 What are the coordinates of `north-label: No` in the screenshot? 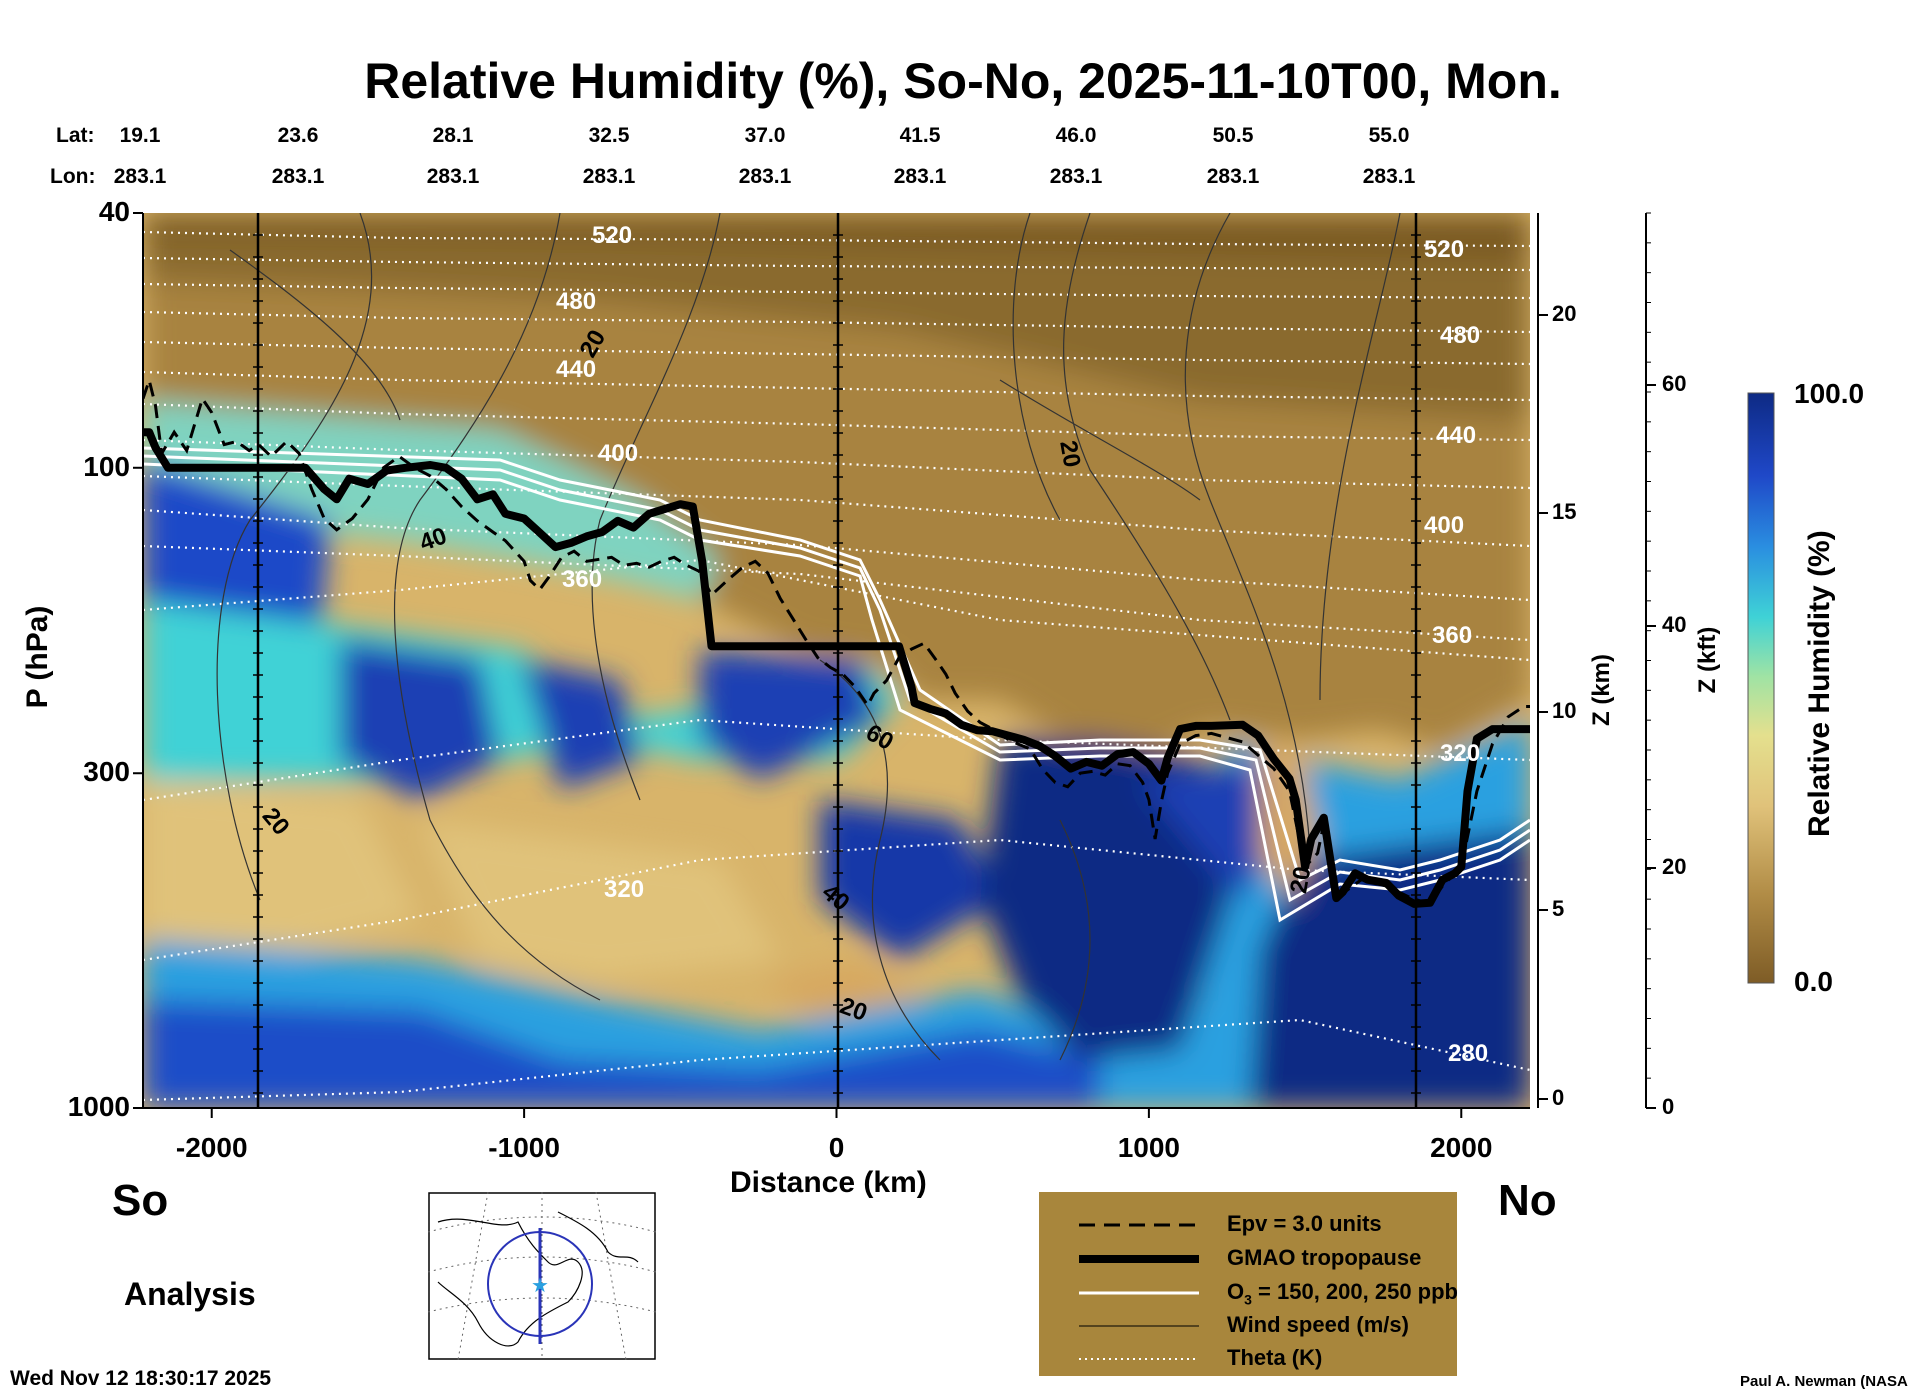 It's located at (1527, 1200).